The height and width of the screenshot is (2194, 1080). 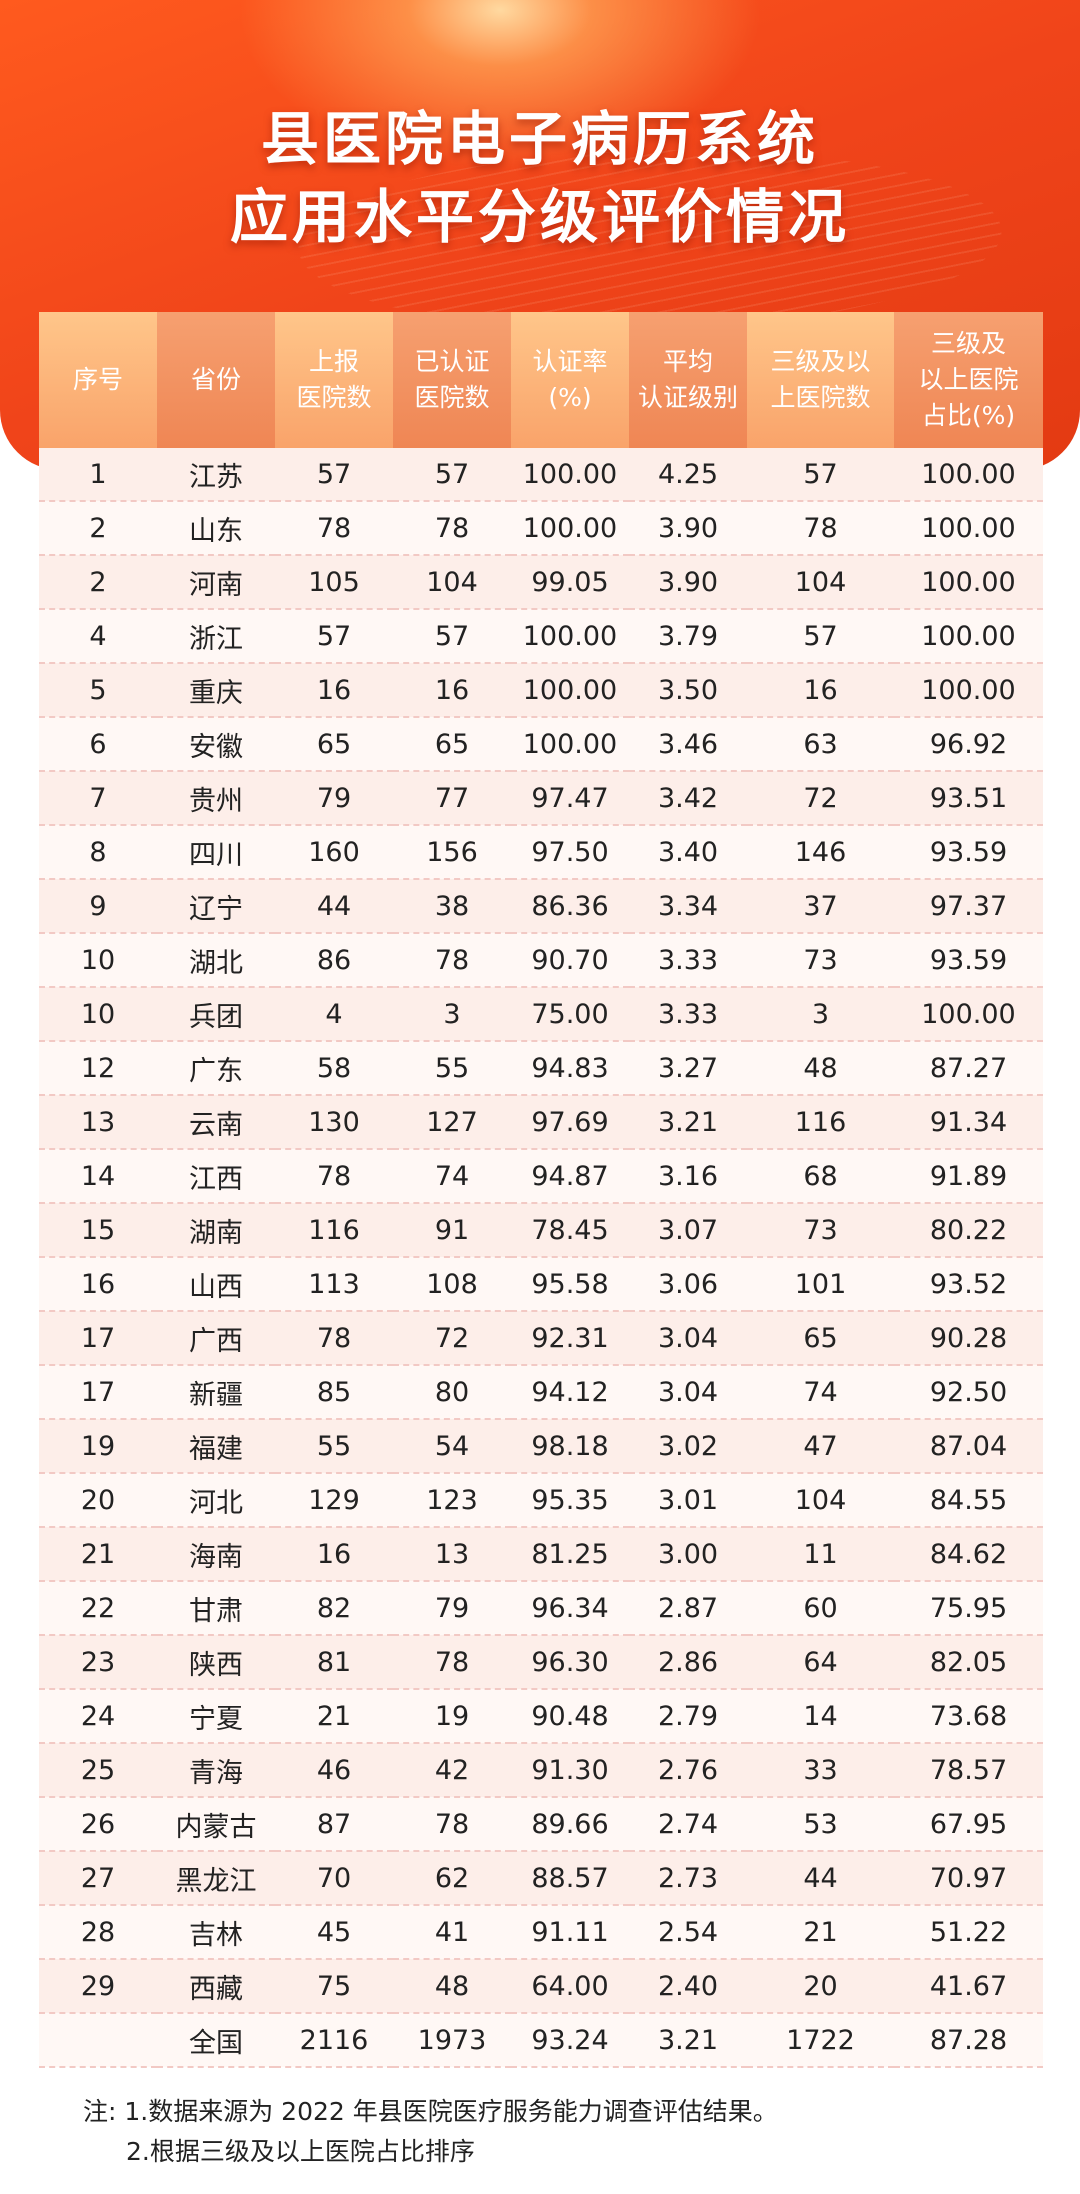 I want to click on table-cell: 2116, so click(x=334, y=2040).